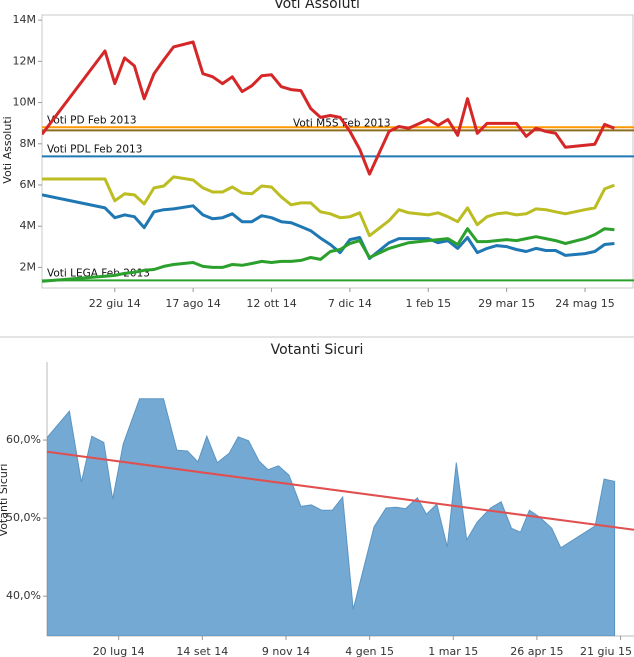 This screenshot has width=634, height=657. Describe the element at coordinates (317, 350) in the screenshot. I see `chart-title: Votanti Sicuri` at that location.